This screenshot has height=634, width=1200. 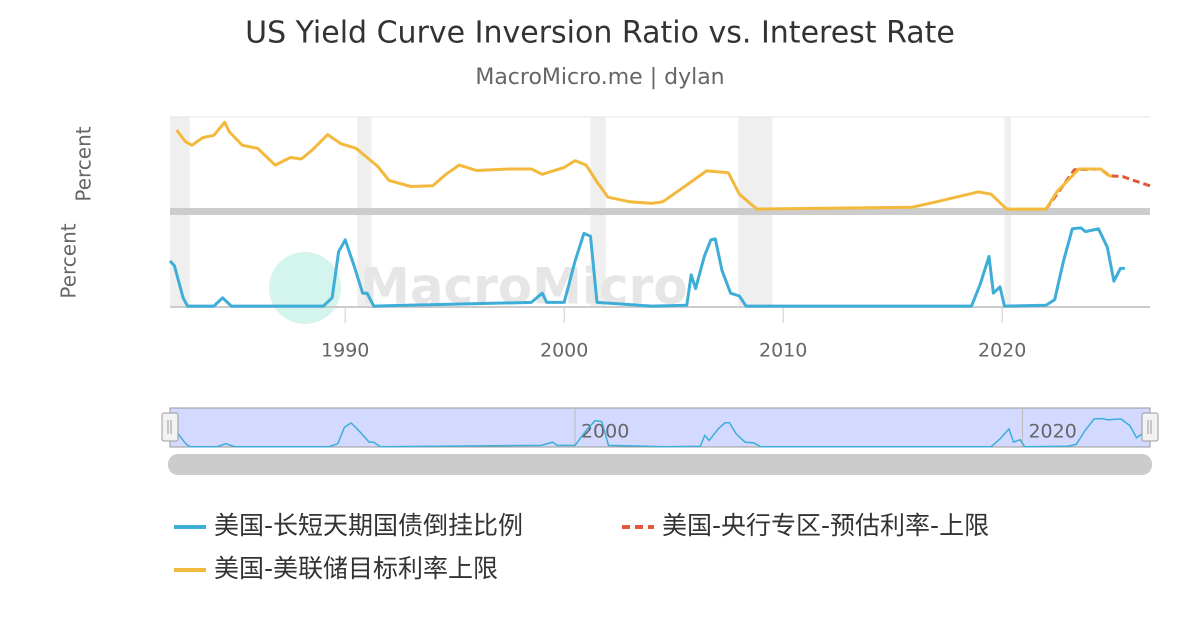 I want to click on scrollbar, so click(x=660, y=464).